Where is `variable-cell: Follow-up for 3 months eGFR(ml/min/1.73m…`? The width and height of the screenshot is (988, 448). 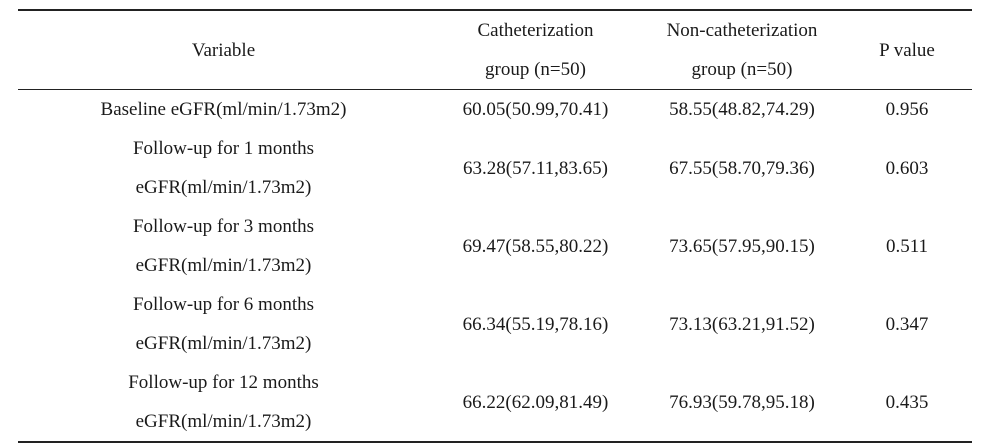
variable-cell: Follow-up for 3 months eGFR(ml/min/1.73m… is located at coordinates (223, 246).